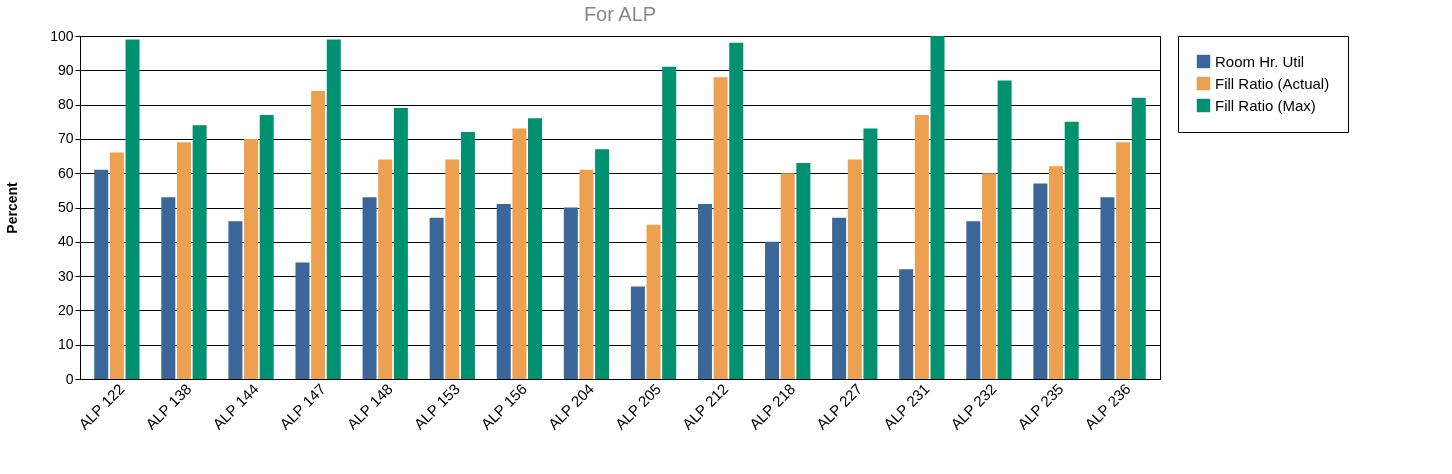 This screenshot has height=474, width=1452. What do you see at coordinates (1107, 406) in the screenshot?
I see `x-tick-label: ALP 236` at bounding box center [1107, 406].